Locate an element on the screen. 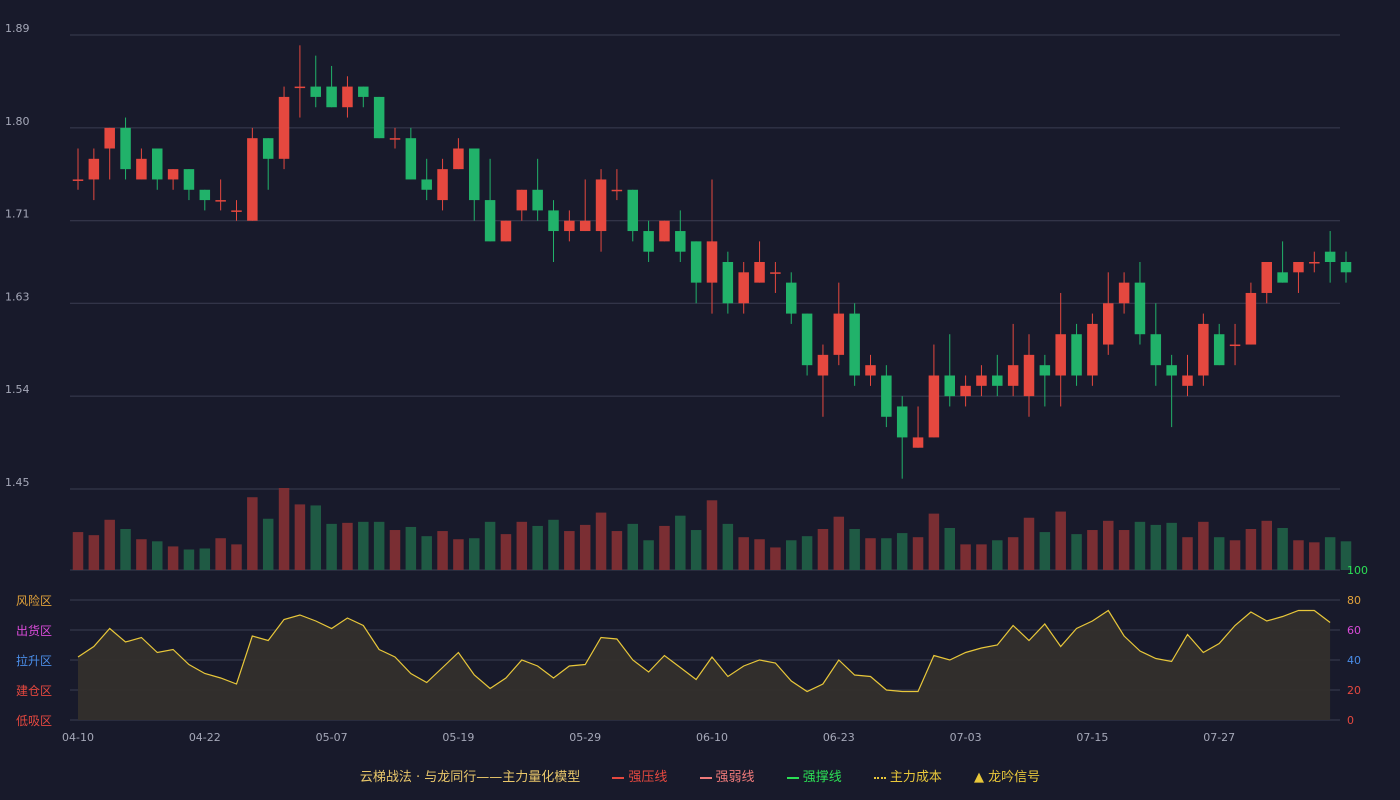  legend-swatch-solid-green is located at coordinates (792, 777).